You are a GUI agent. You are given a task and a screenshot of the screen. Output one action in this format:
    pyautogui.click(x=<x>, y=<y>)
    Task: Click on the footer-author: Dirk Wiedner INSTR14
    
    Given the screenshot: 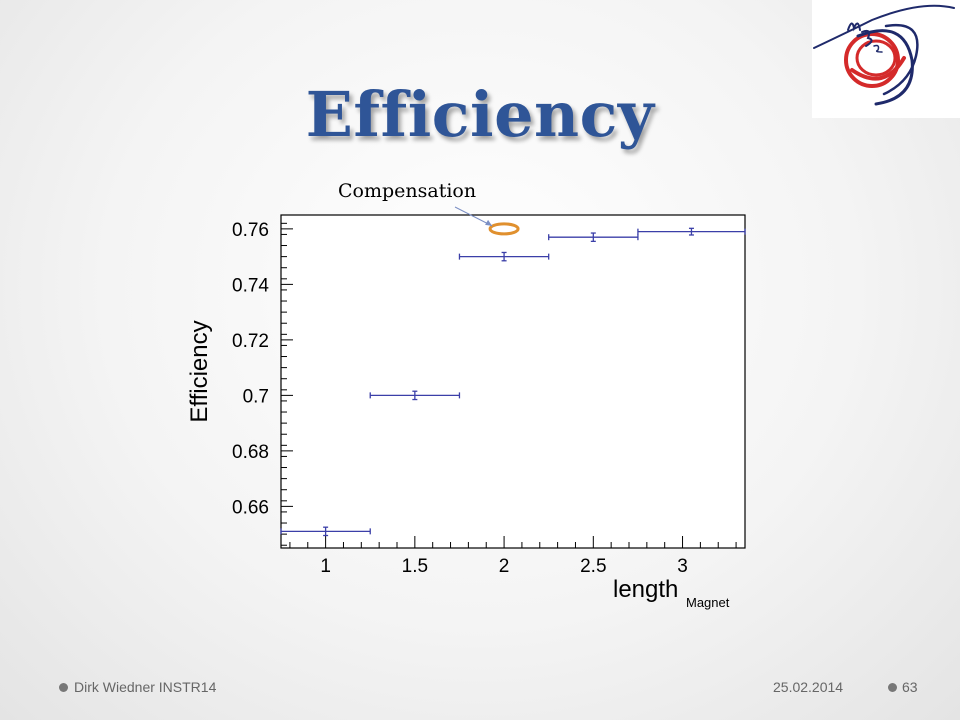 What is the action you would take?
    pyautogui.click(x=145, y=687)
    